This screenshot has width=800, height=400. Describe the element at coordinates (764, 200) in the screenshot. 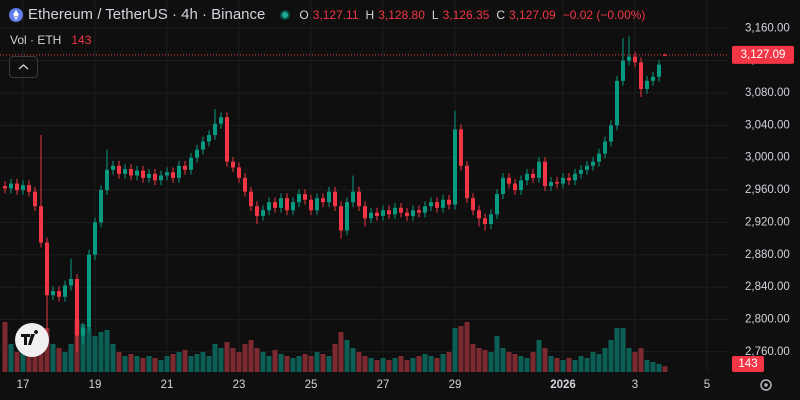

I see `price-axis-bg` at that location.